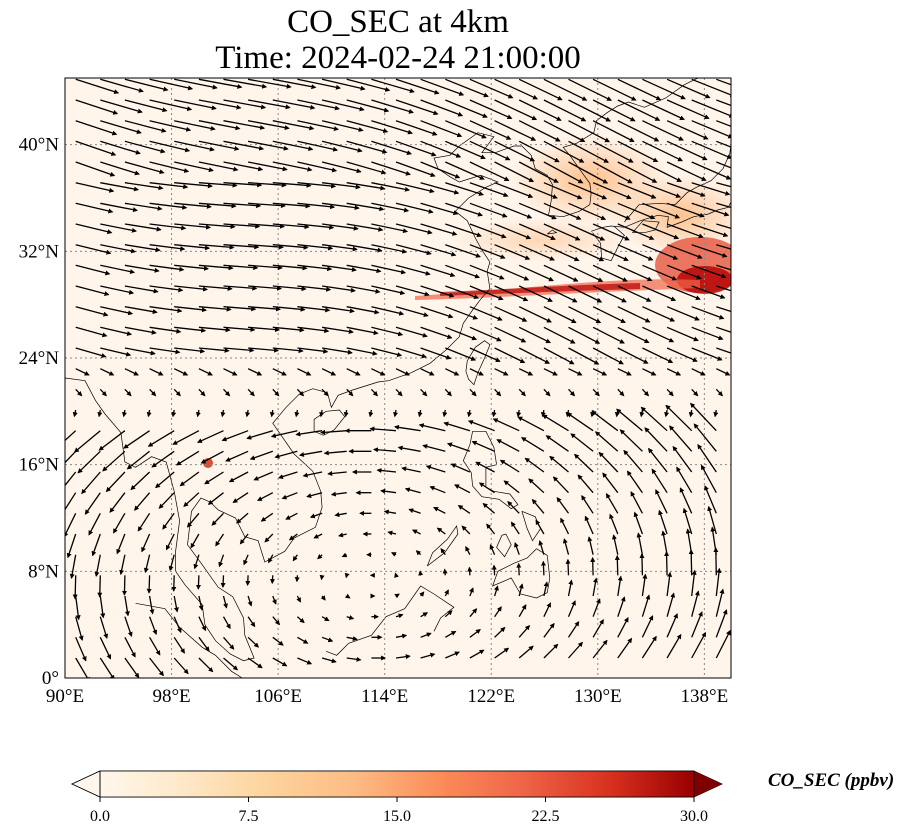  What do you see at coordinates (694, 816) in the screenshot?
I see `colorbar-tick-label-4: 30.0` at bounding box center [694, 816].